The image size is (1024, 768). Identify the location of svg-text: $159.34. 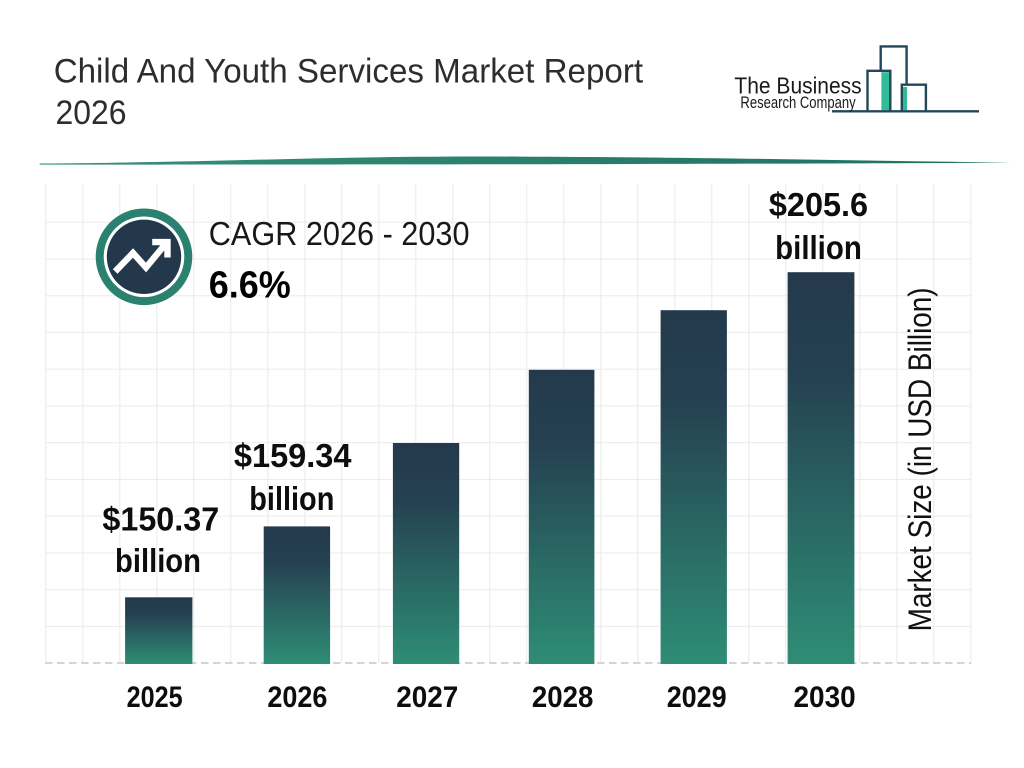
(293, 456).